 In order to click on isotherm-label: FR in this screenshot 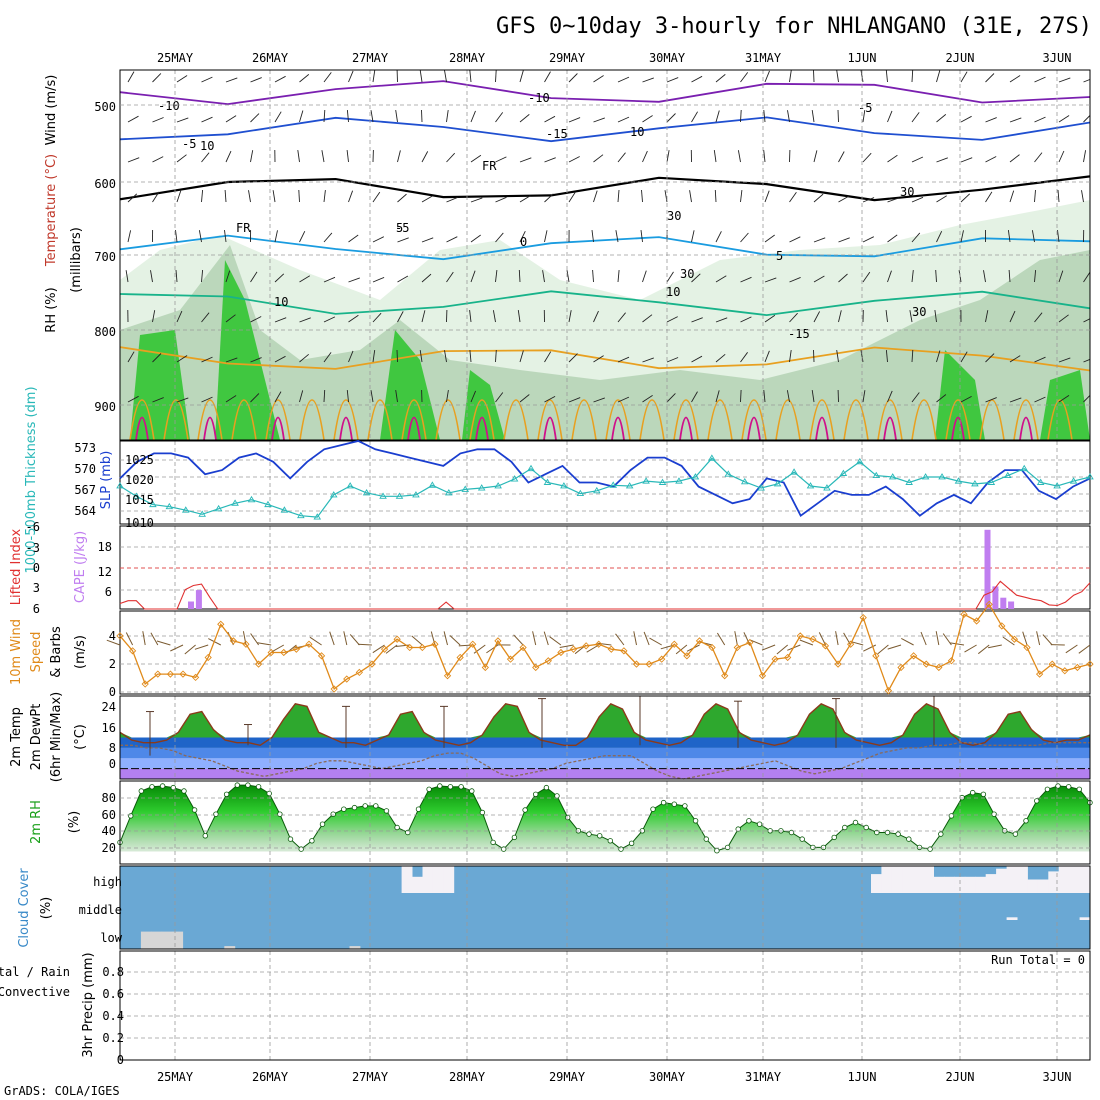, I will do `click(489, 166)`.